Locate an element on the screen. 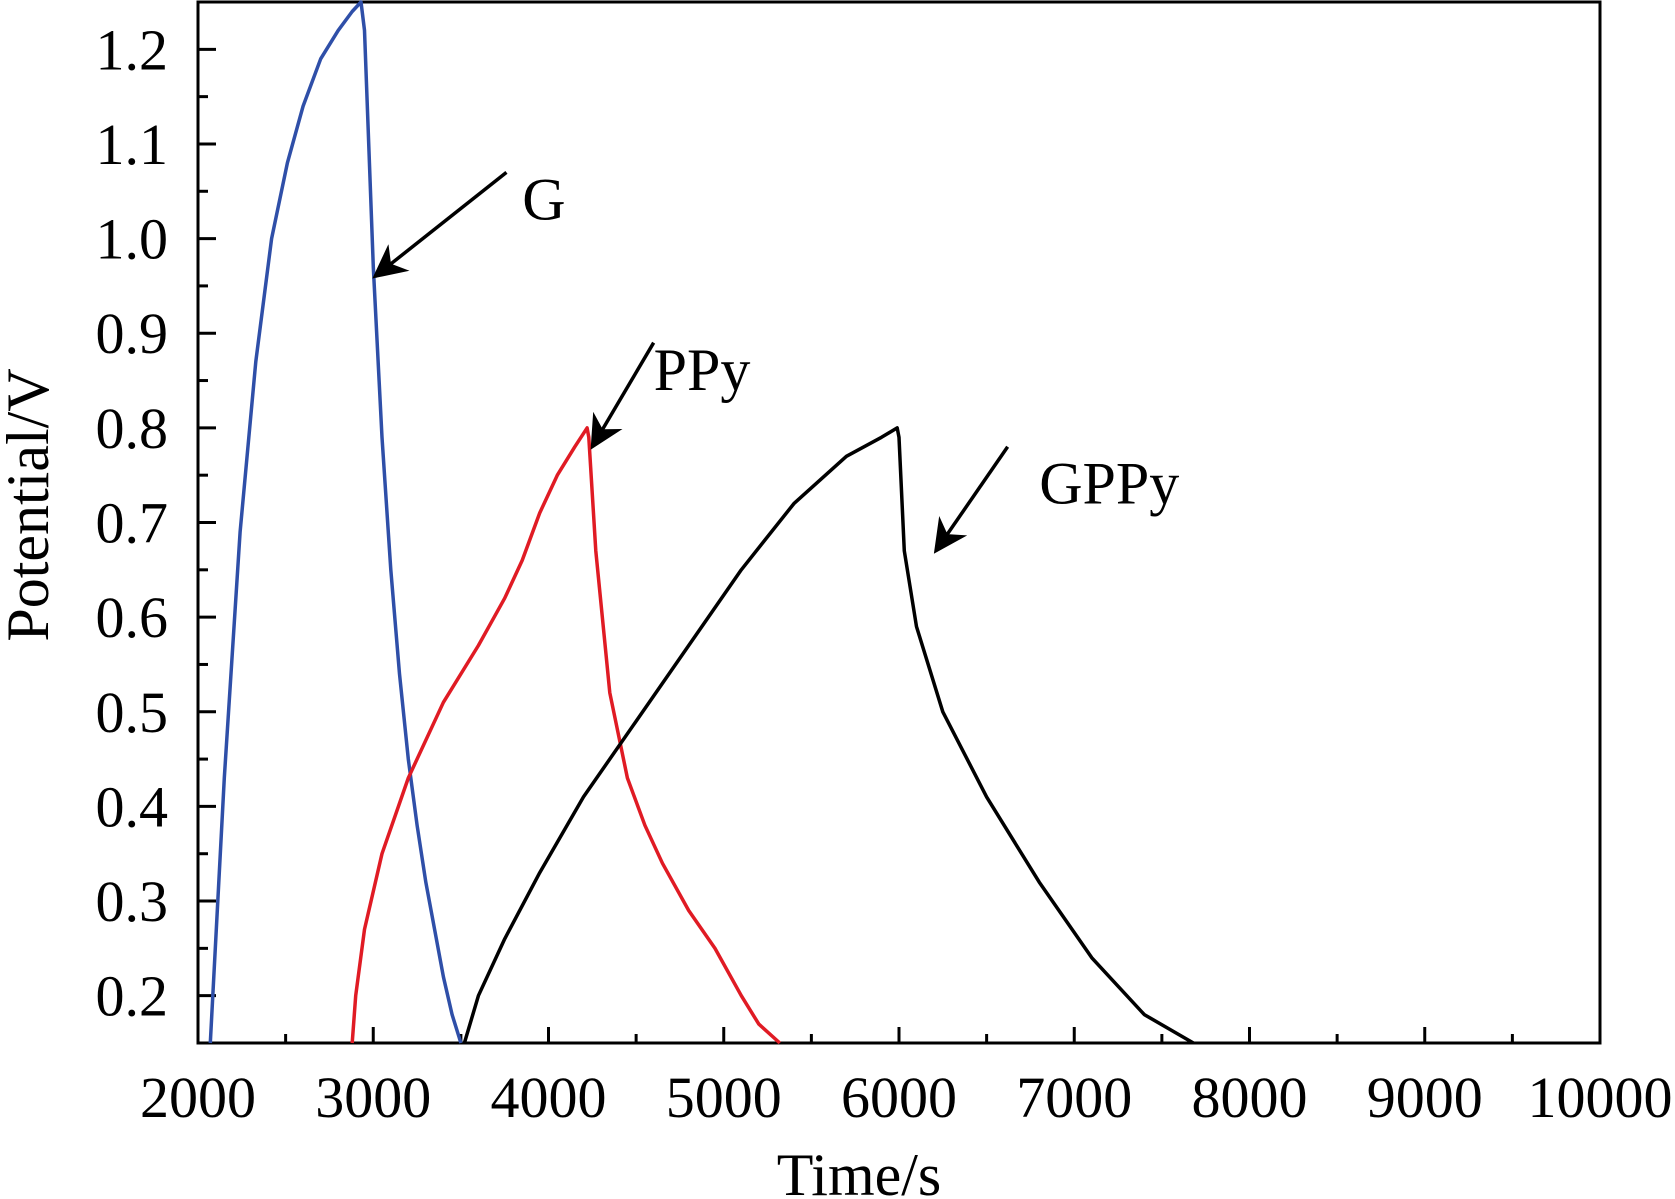 The height and width of the screenshot is (1199, 1675). x-tick-label: 4000 is located at coordinates (549, 1097).